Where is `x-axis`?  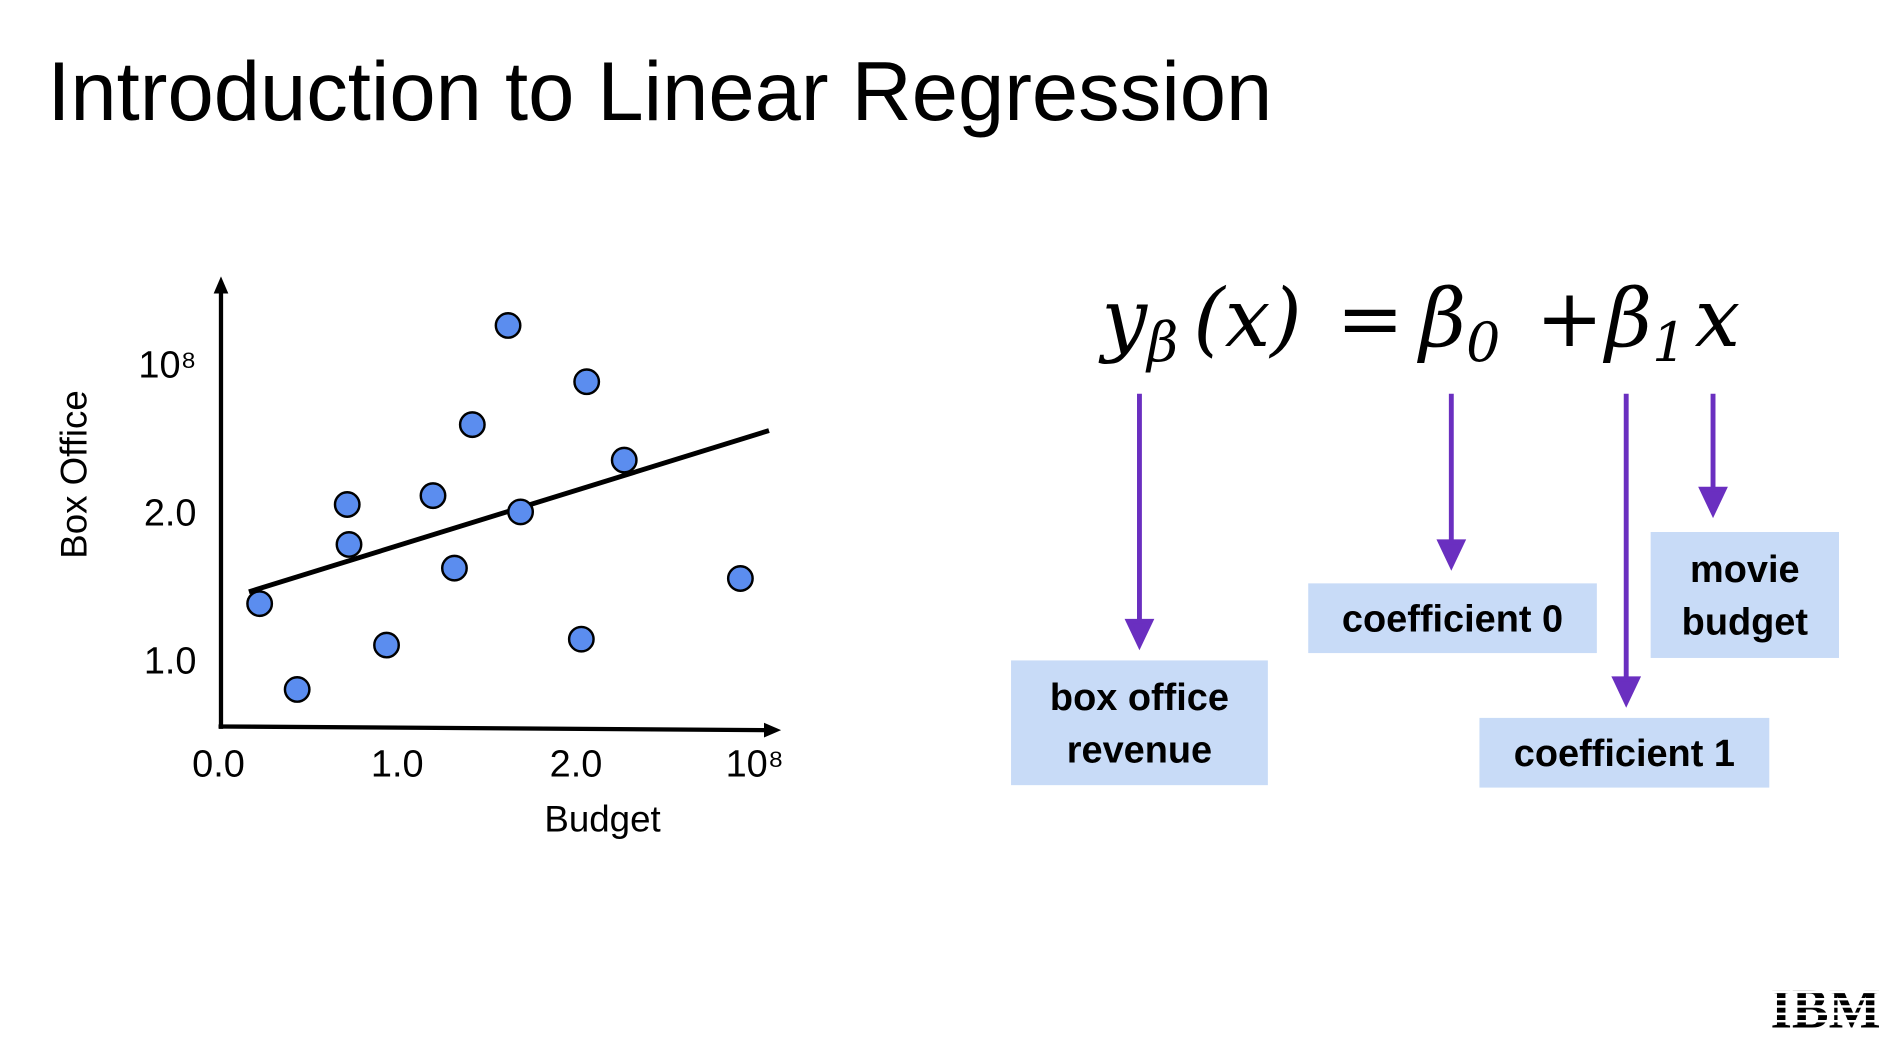
x-axis is located at coordinates (493, 728).